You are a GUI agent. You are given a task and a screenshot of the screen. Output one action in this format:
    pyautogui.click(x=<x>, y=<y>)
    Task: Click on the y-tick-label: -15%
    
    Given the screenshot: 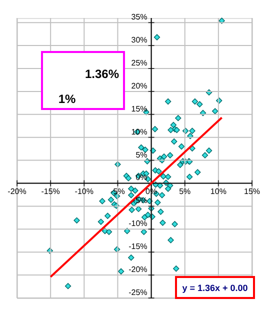 What is the action you would take?
    pyautogui.click(x=138, y=247)
    